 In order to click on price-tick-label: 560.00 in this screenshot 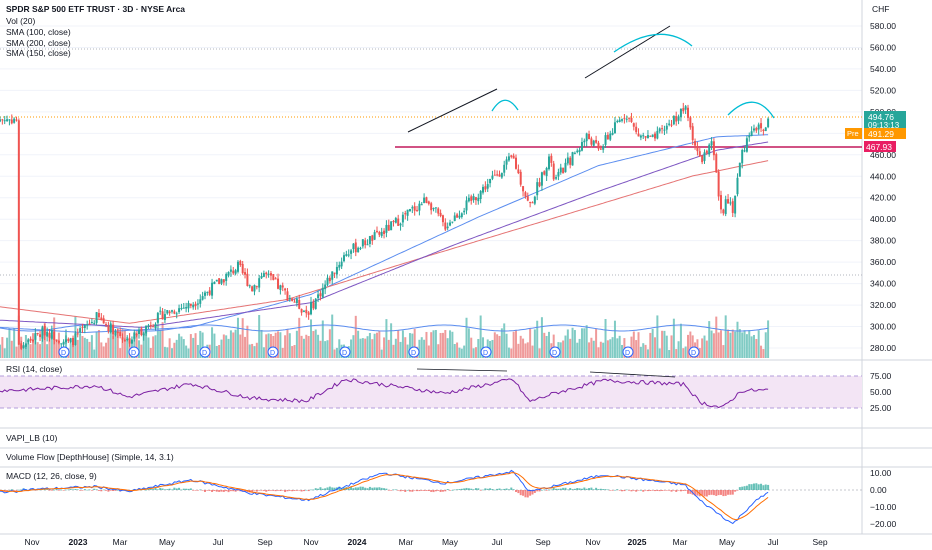, I will do `click(883, 47)`.